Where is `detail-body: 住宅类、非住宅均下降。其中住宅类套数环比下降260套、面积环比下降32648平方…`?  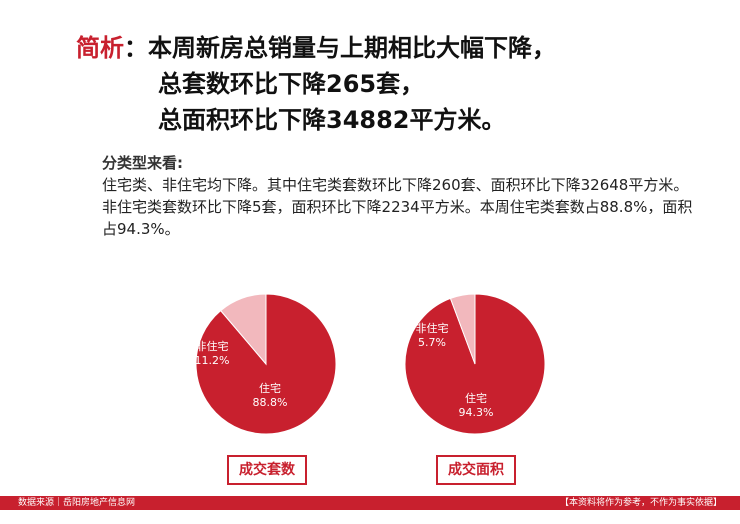
detail-body: 住宅类、非住宅均下降。其中住宅类套数环比下降260套、面积环比下降32648平方… is located at coordinates (397, 207).